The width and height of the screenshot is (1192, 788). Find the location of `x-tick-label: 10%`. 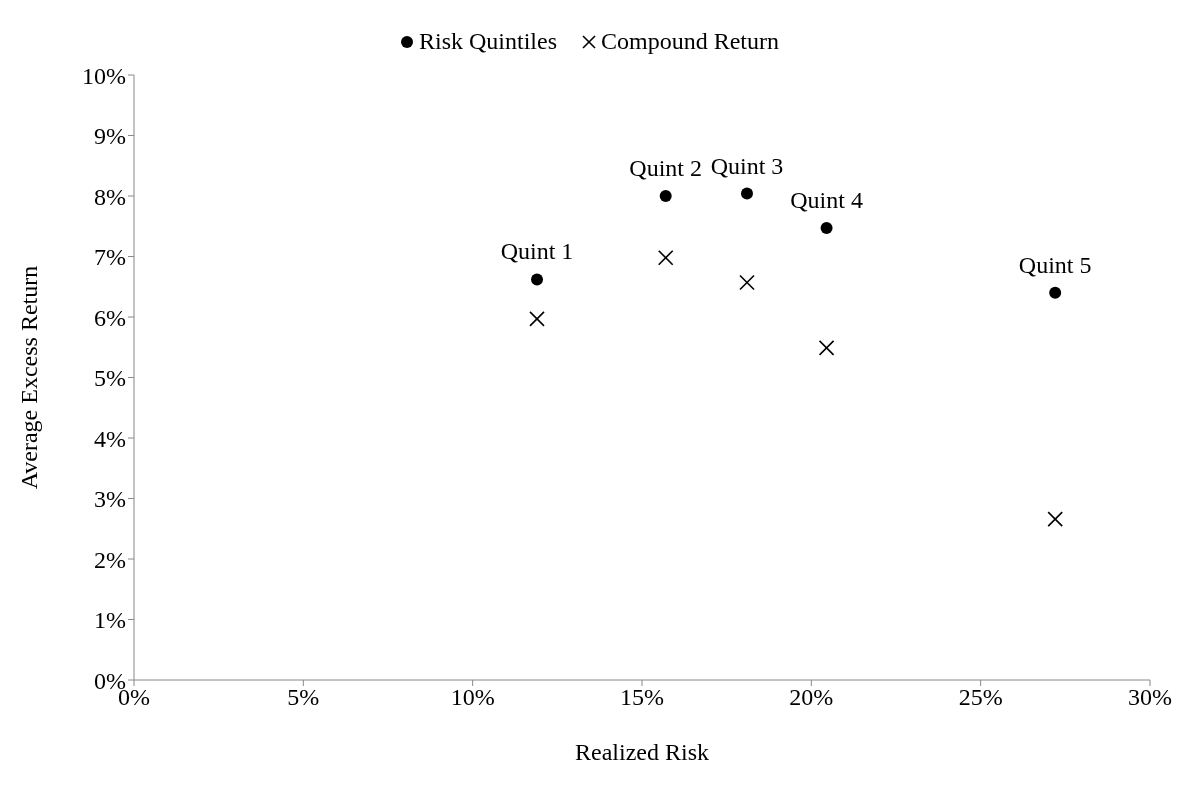

x-tick-label: 10% is located at coordinates (472, 697).